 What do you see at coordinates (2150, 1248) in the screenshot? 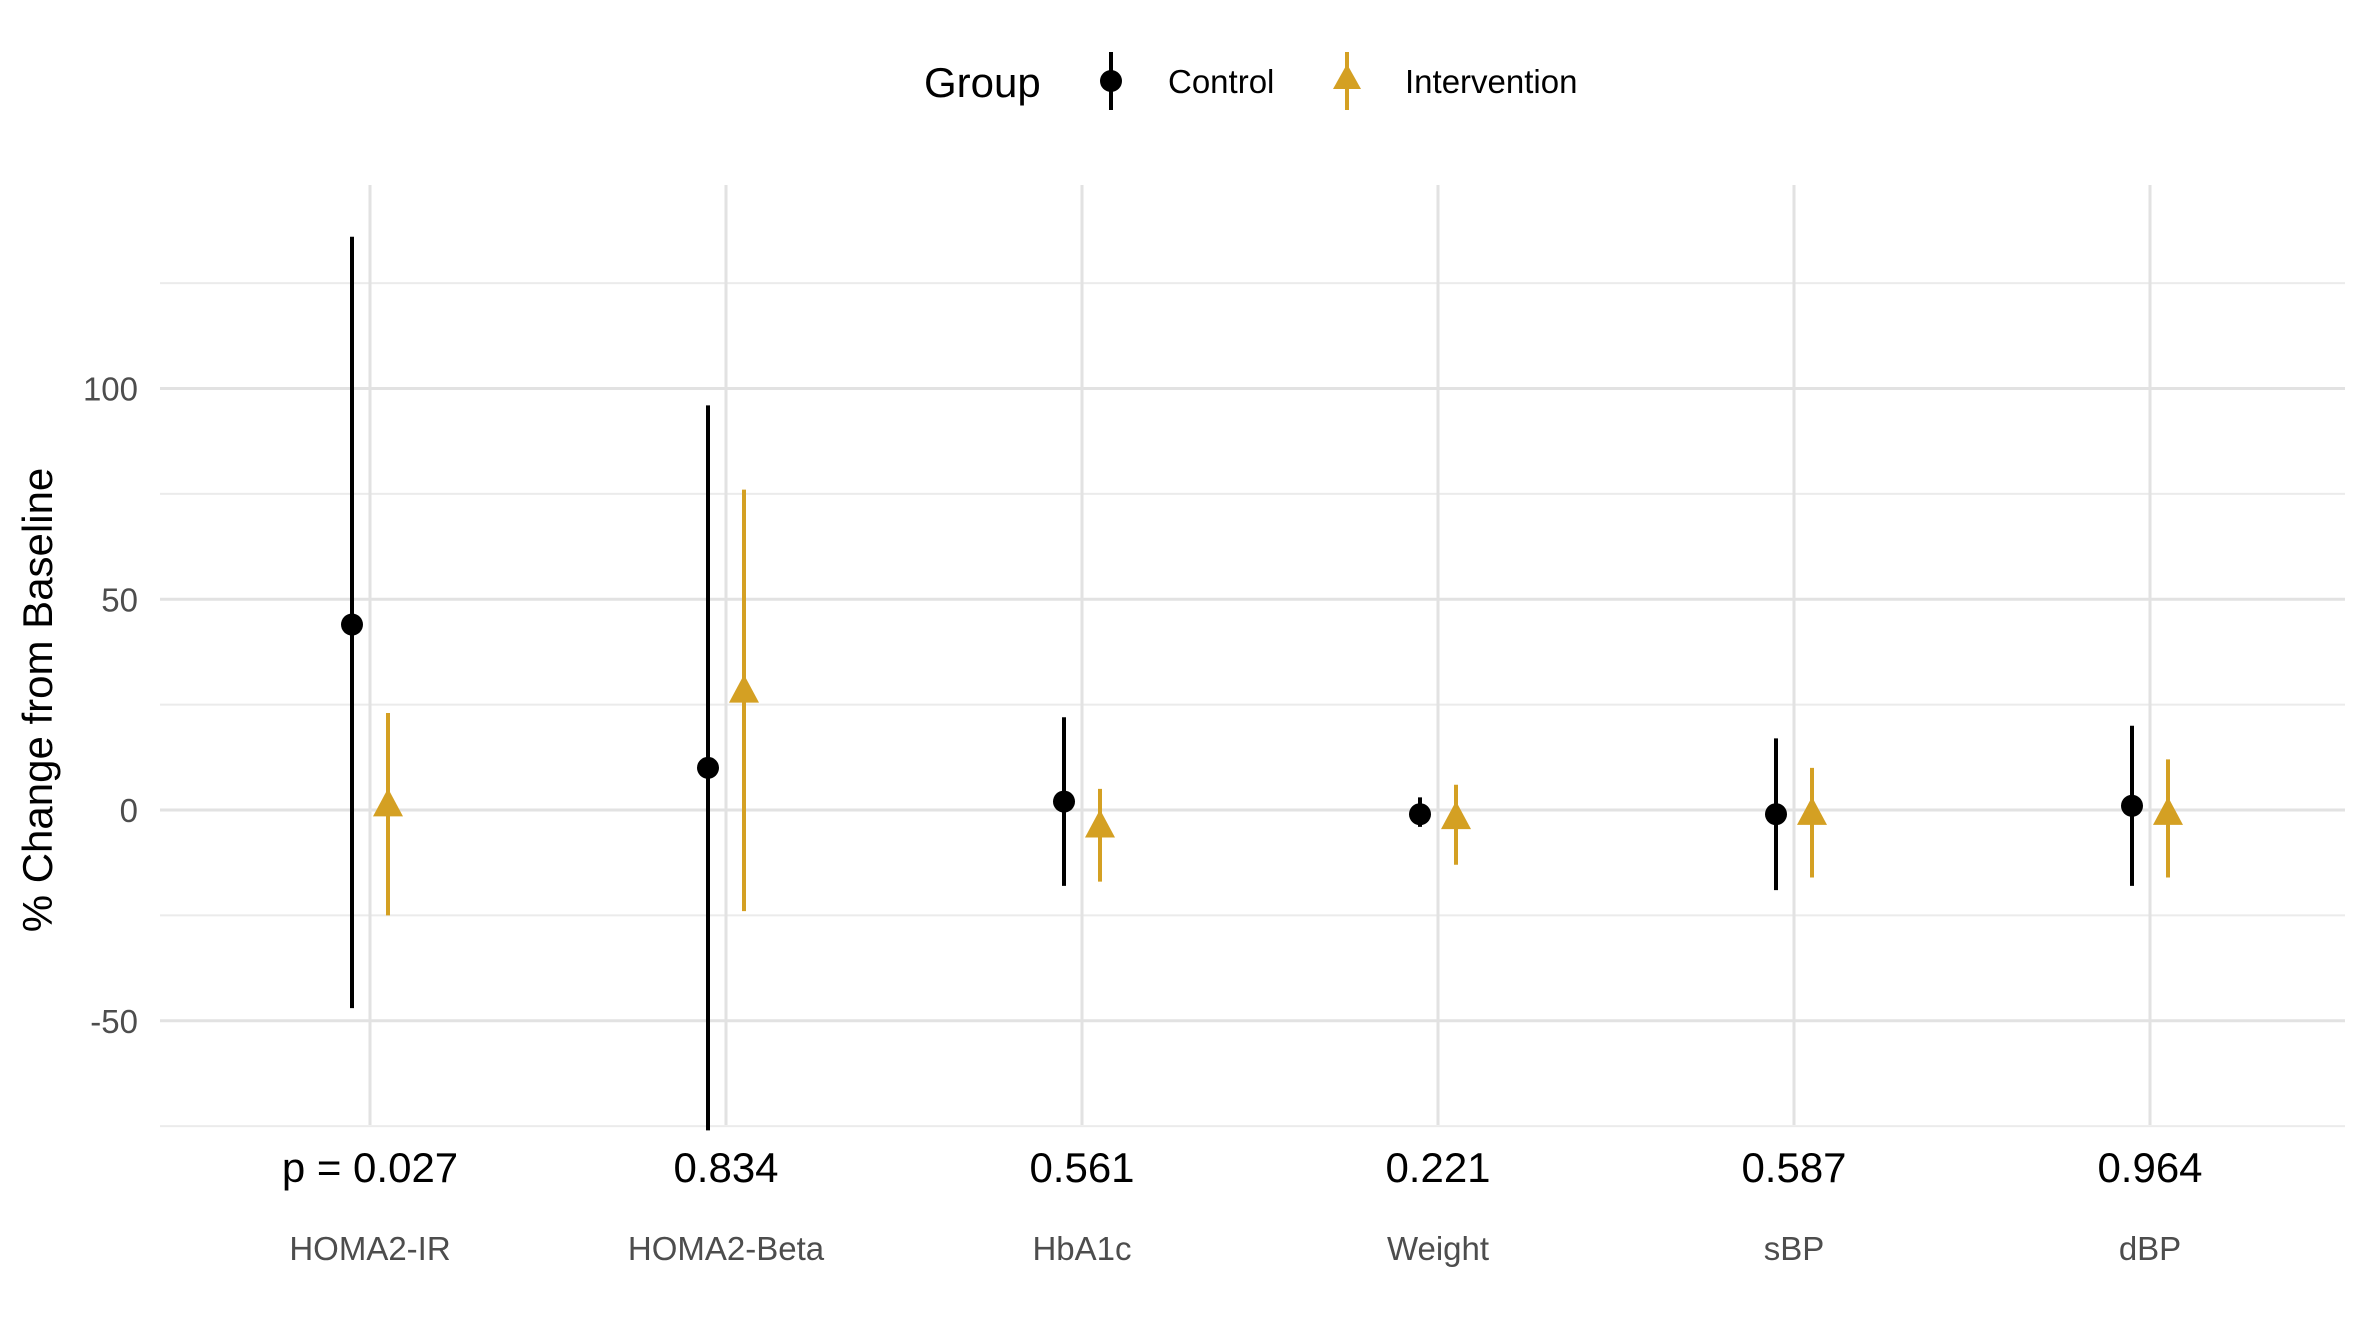
I see `x-tick-label: dBP` at bounding box center [2150, 1248].